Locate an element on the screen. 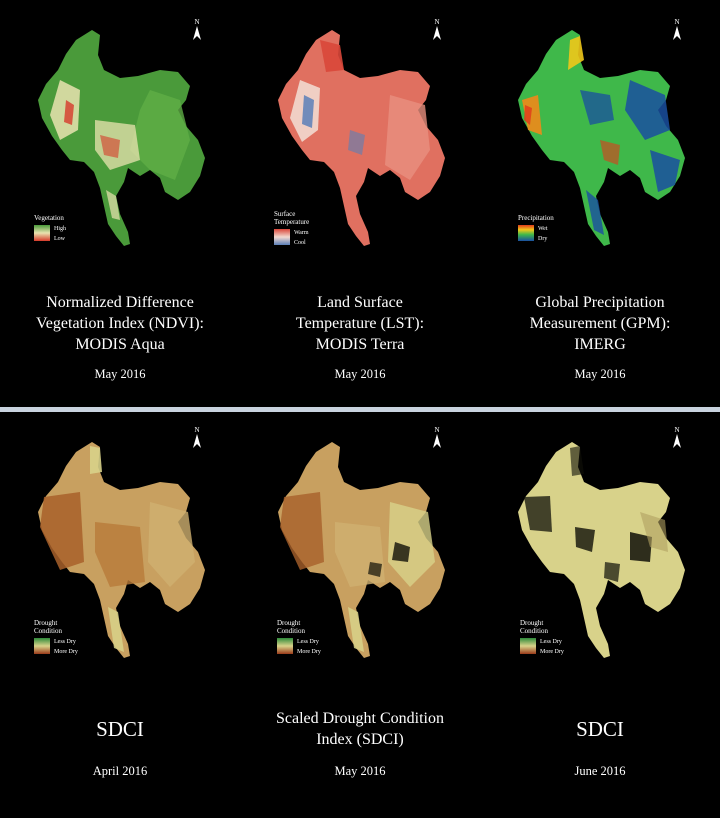 The image size is (720, 818). sdci-may-caption: Scaled Drought Condition Index (SDCI) is located at coordinates (360, 729).